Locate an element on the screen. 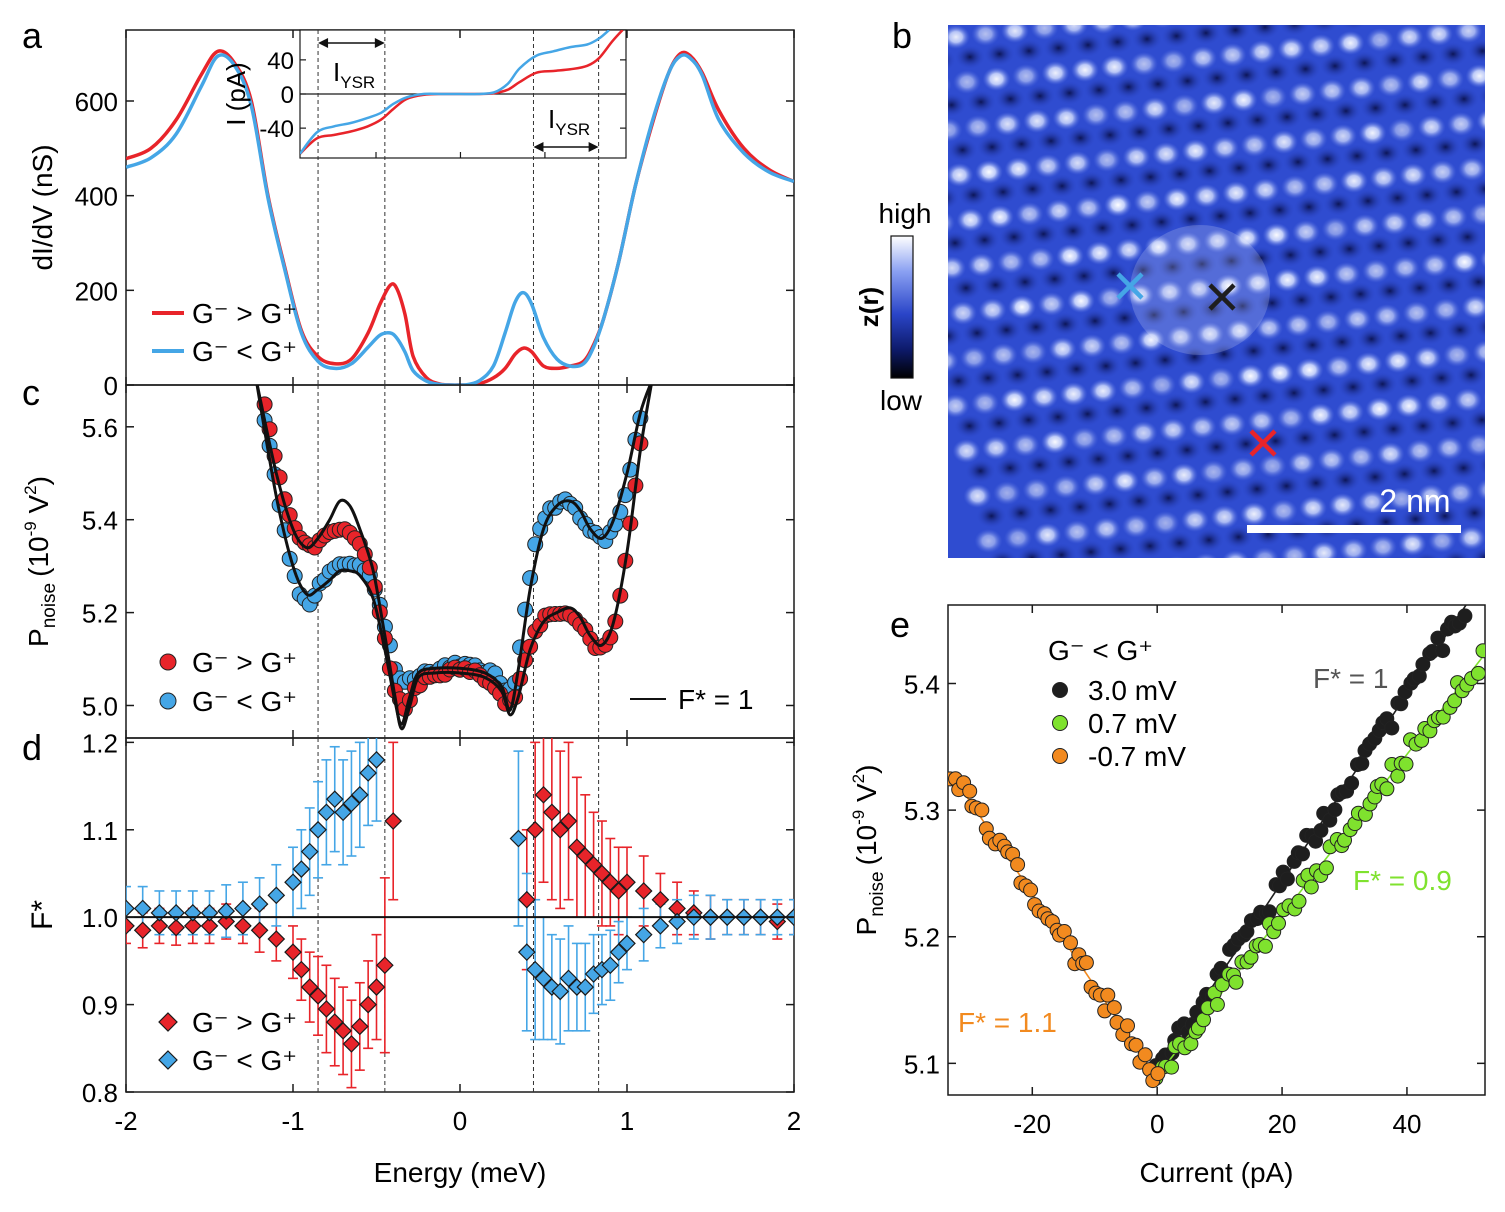 The height and width of the screenshot is (1212, 1505). y-tick-label: 0 is located at coordinates (111, 386).